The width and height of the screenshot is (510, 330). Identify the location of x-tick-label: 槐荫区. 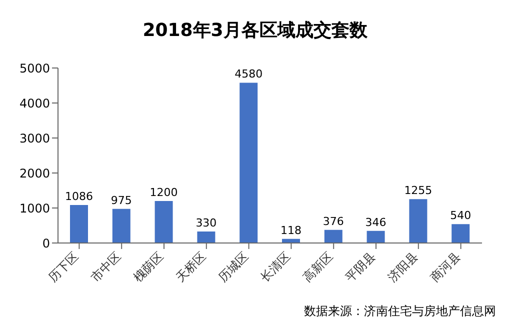
(148, 267).